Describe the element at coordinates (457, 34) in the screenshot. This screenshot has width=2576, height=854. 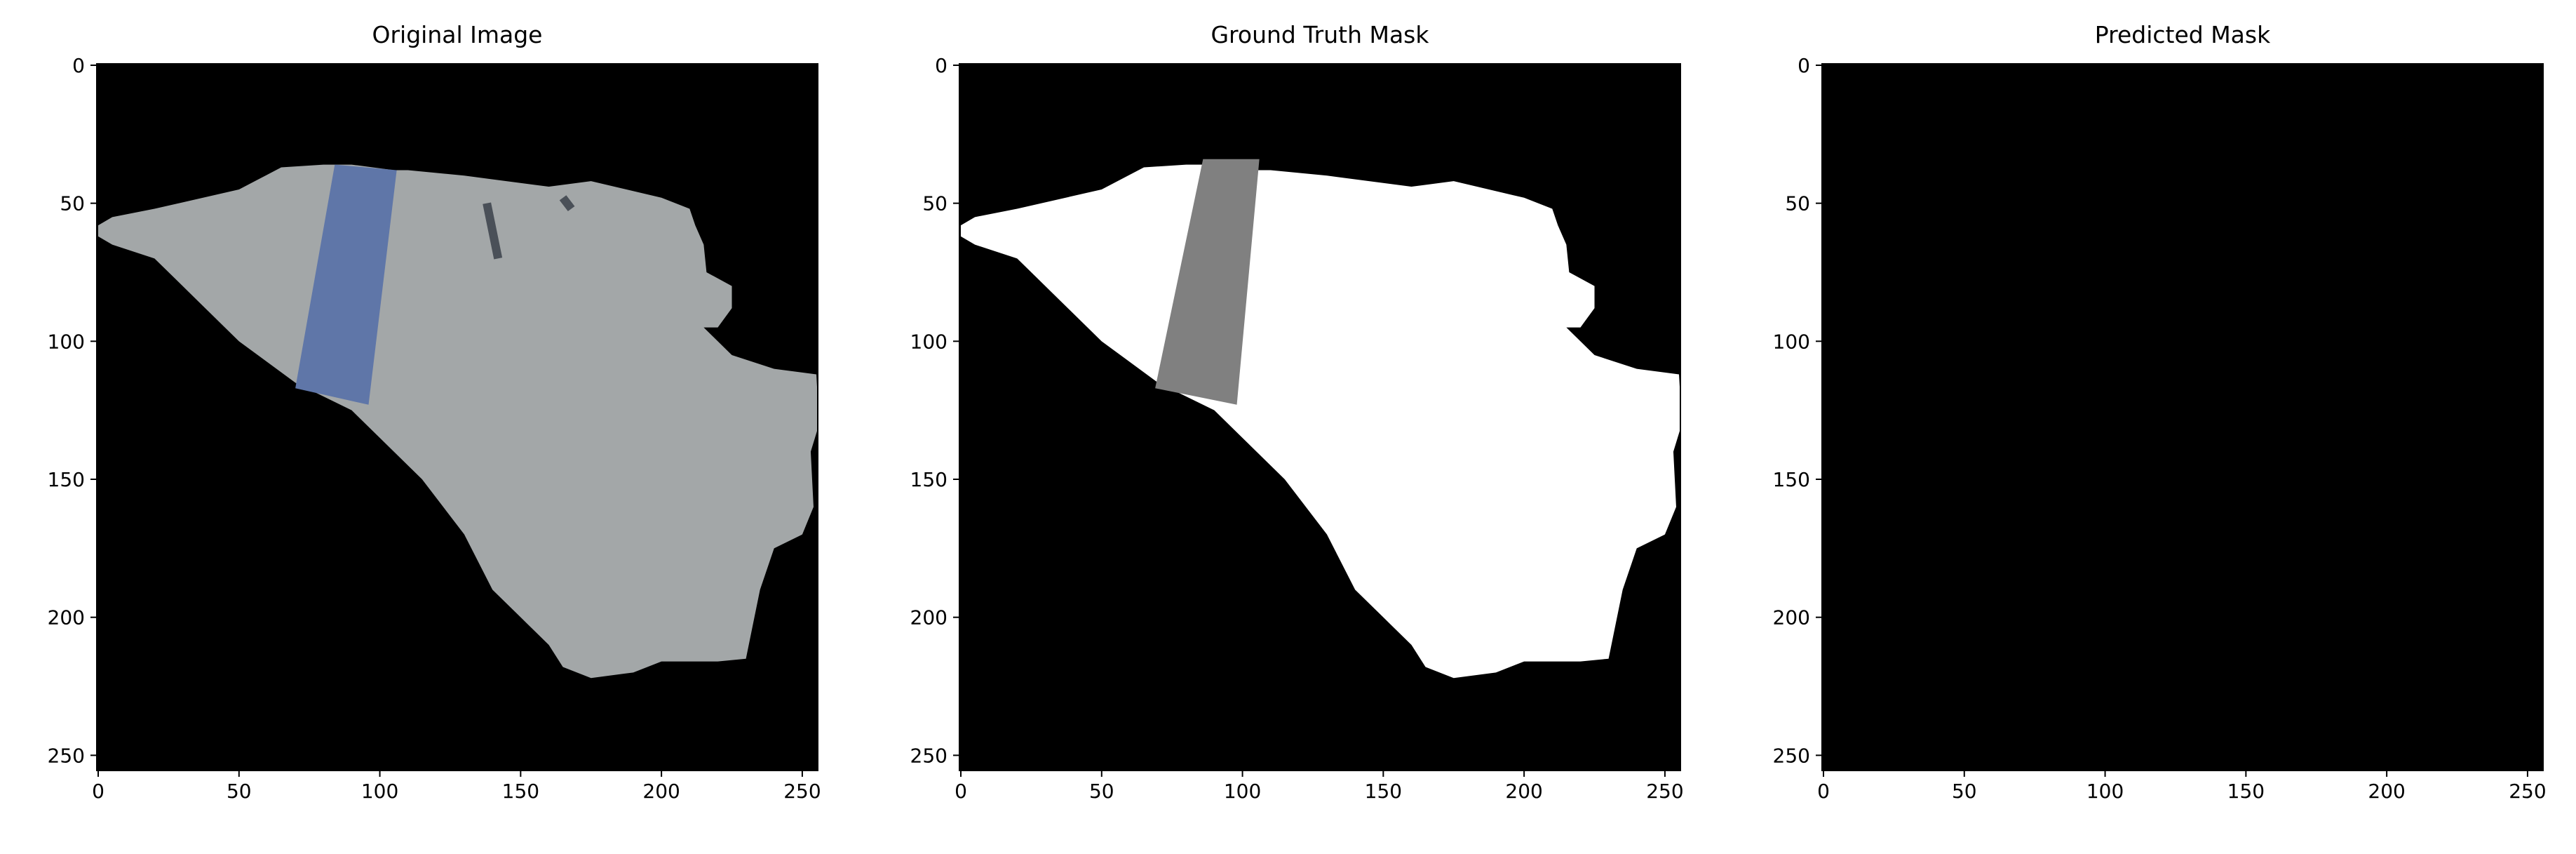
I see `panel-title: Original Image` at that location.